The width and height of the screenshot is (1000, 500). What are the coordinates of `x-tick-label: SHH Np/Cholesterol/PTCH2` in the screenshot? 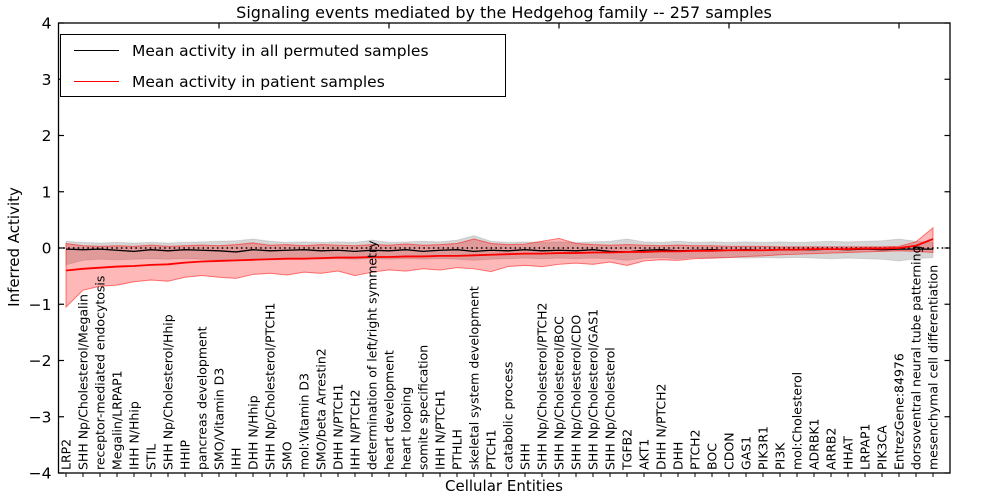 It's located at (542, 387).